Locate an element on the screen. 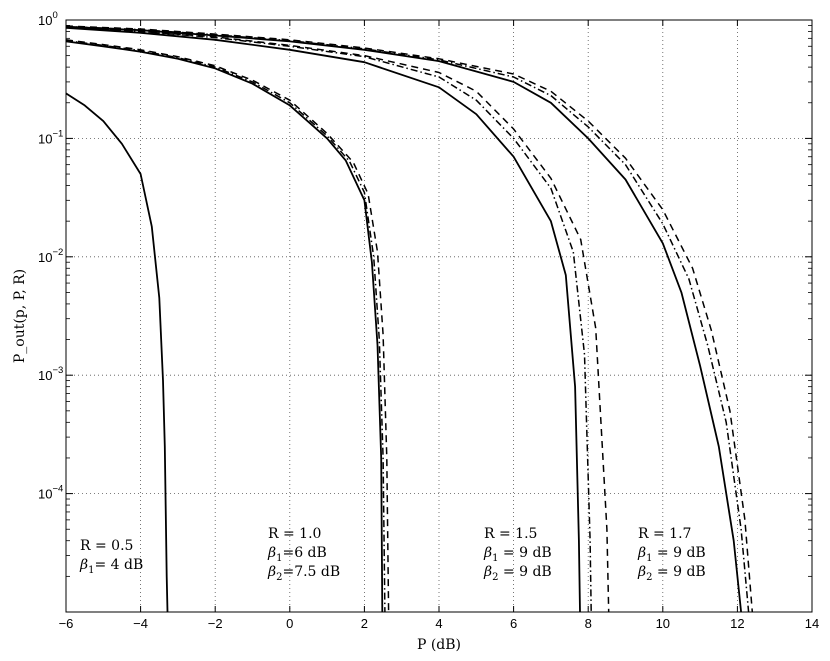  x-tick-label: −2 is located at coordinates (215, 623).